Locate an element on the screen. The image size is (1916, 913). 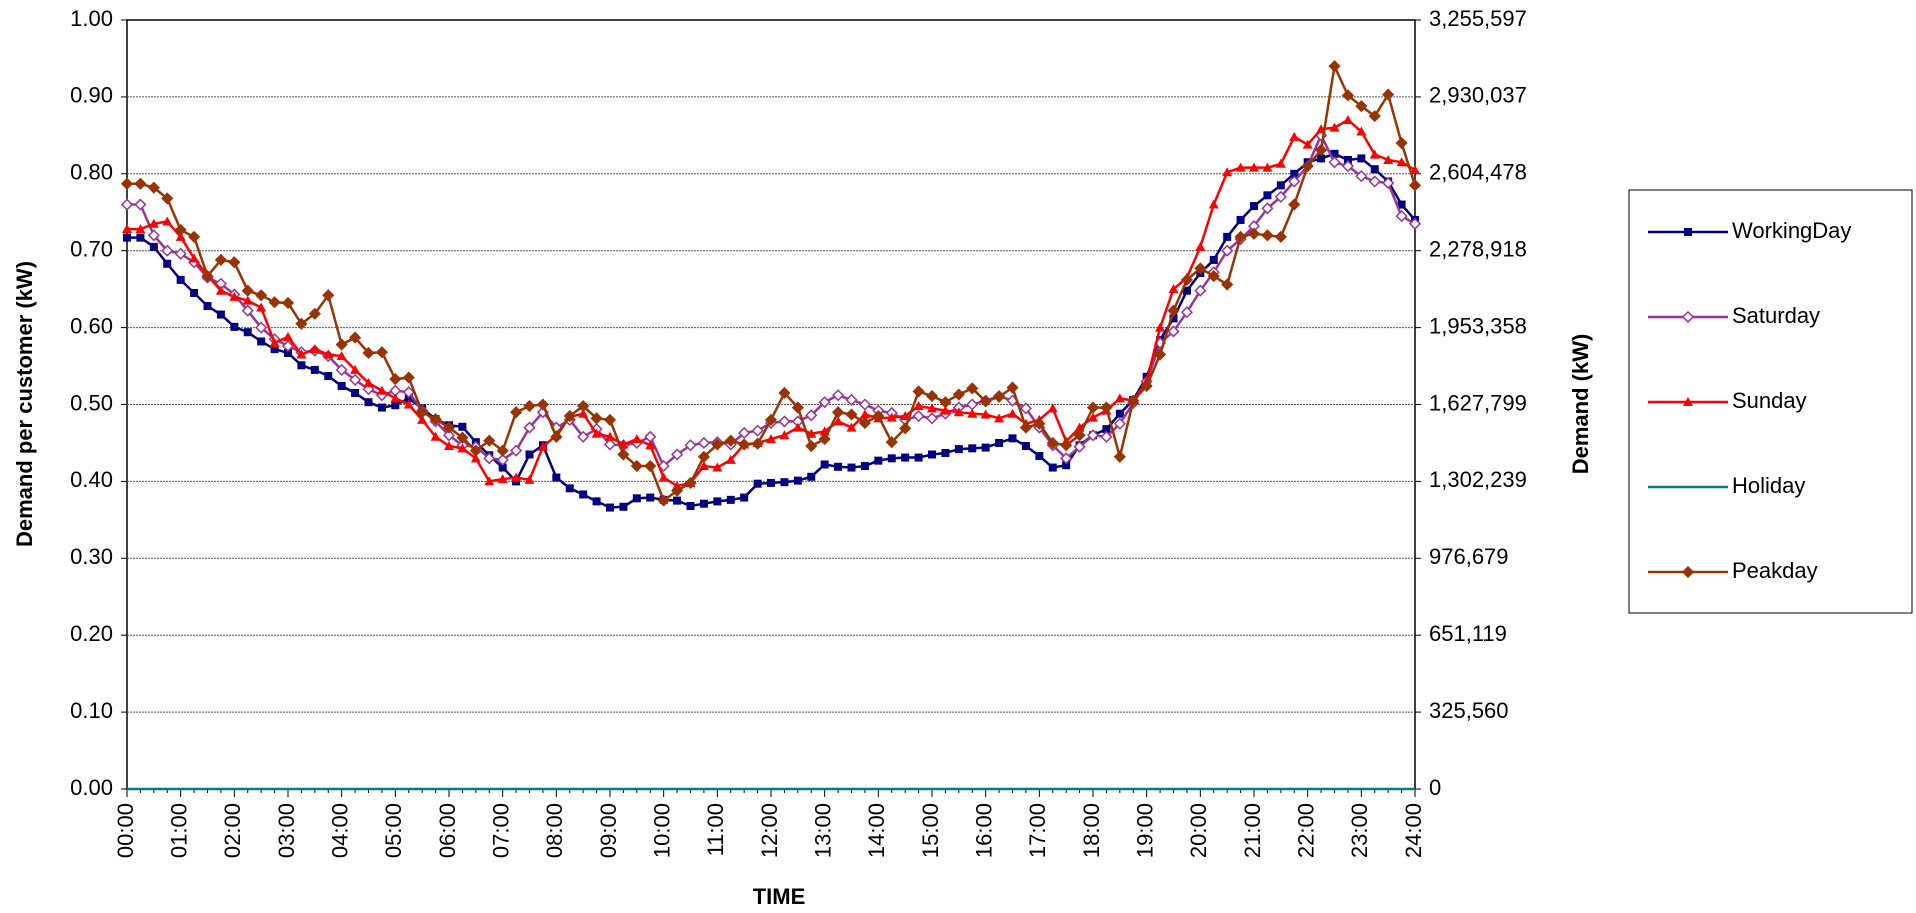
legend-label: Peakday is located at coordinates (1775, 570).